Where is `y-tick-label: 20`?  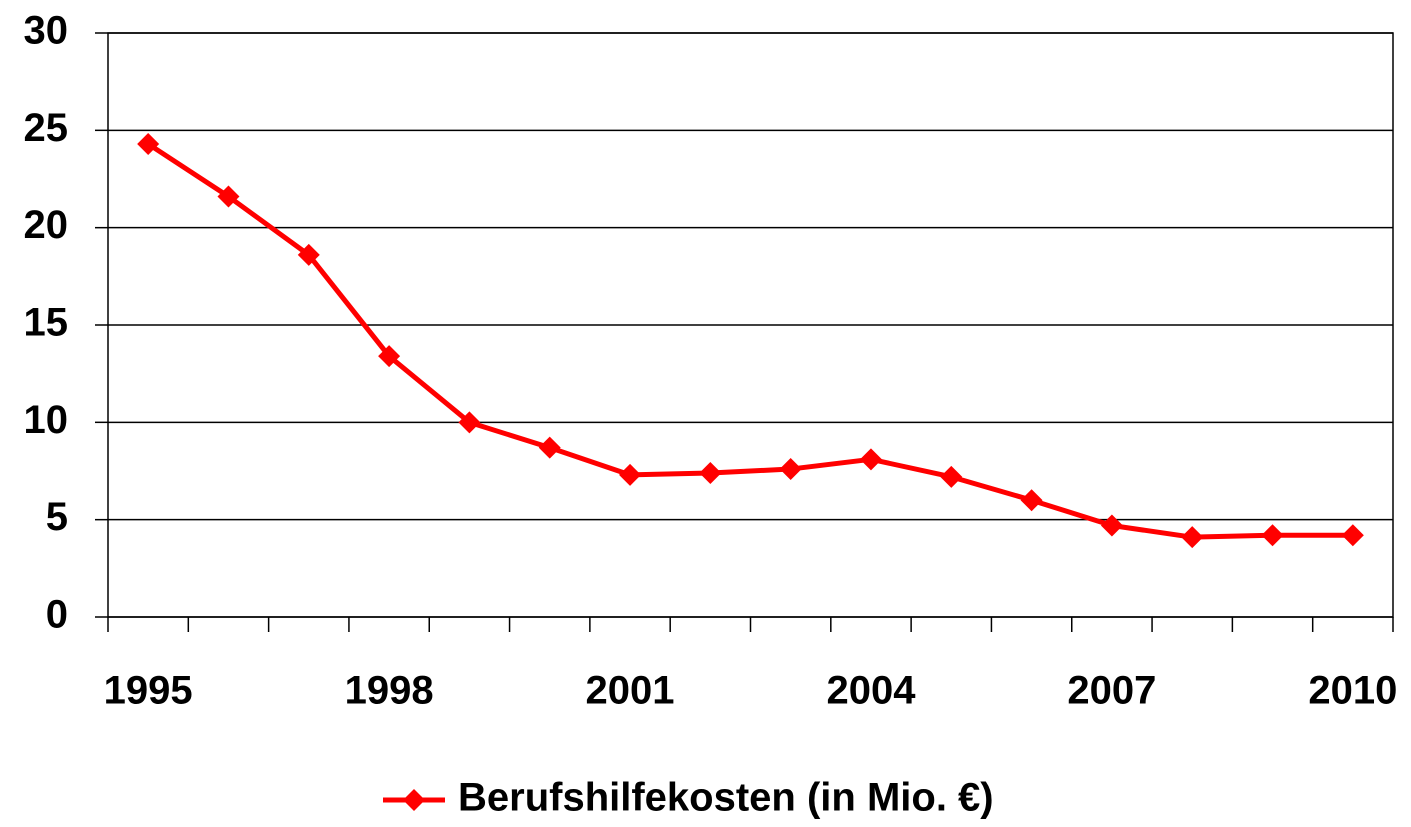
y-tick-label: 20 is located at coordinates (46, 225).